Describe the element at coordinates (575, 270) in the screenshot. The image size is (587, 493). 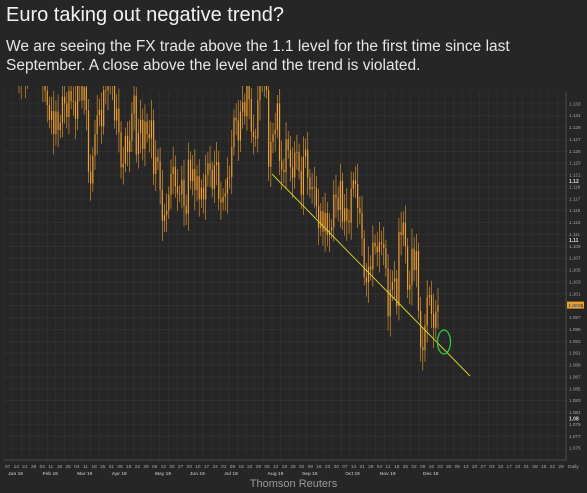
I see `y-tick-label: 1.105` at that location.